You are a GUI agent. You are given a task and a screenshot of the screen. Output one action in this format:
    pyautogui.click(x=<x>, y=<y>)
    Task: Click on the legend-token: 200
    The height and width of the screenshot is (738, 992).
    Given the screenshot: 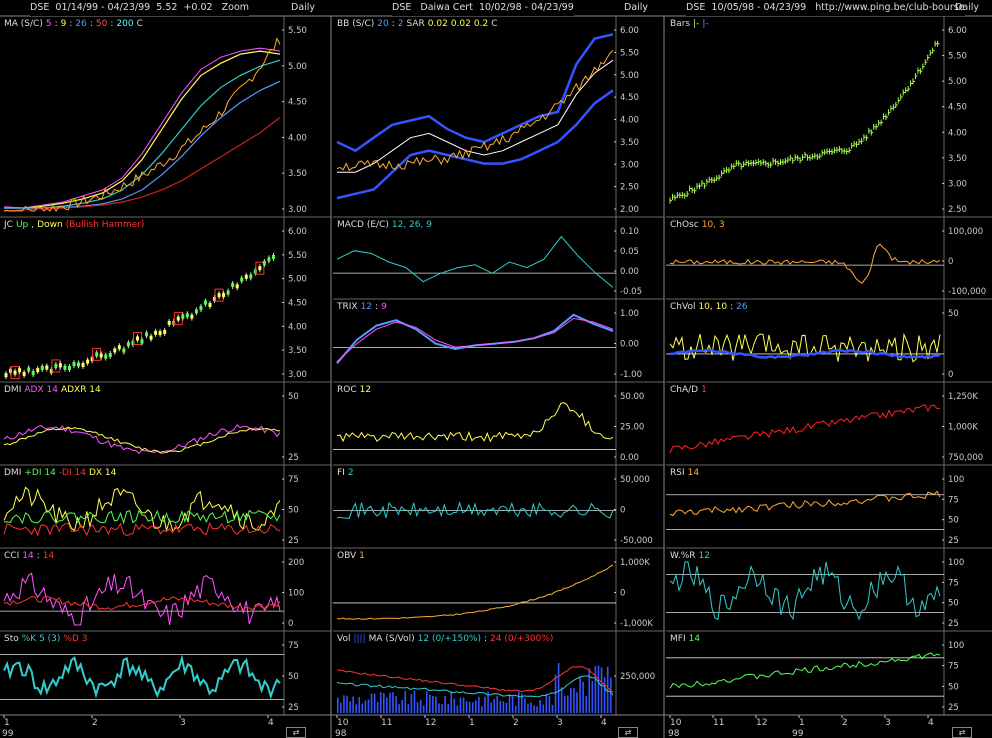 What is the action you would take?
    pyautogui.click(x=124, y=24)
    